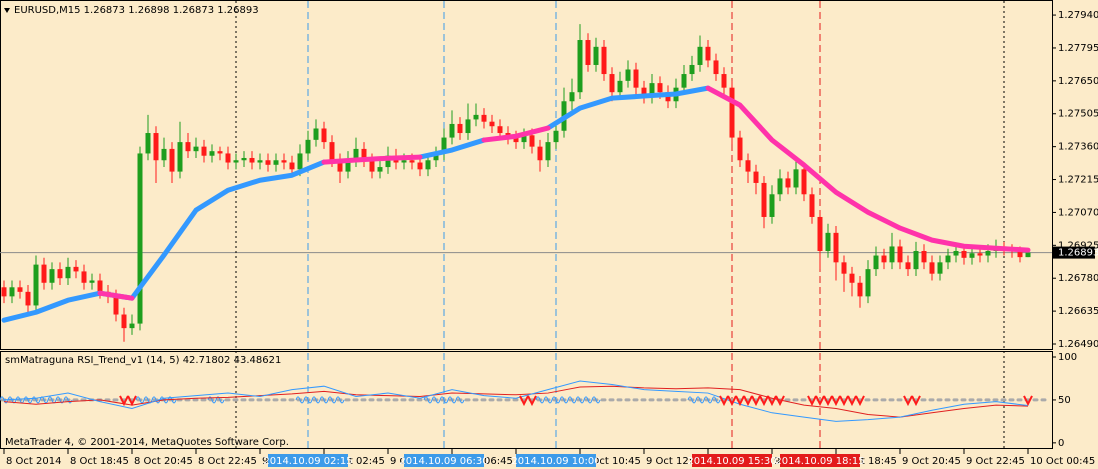  What do you see at coordinates (1078, 48) in the screenshot?
I see `y-tick-label: 1.27795` at bounding box center [1078, 48].